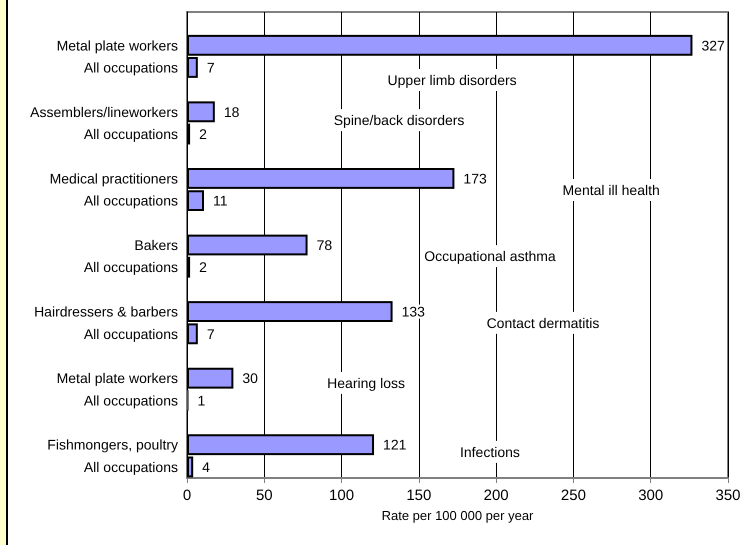 Image resolution: width=746 pixels, height=545 pixels. What do you see at coordinates (490, 256) in the screenshot?
I see `annotation: Occupational asthma` at bounding box center [490, 256].